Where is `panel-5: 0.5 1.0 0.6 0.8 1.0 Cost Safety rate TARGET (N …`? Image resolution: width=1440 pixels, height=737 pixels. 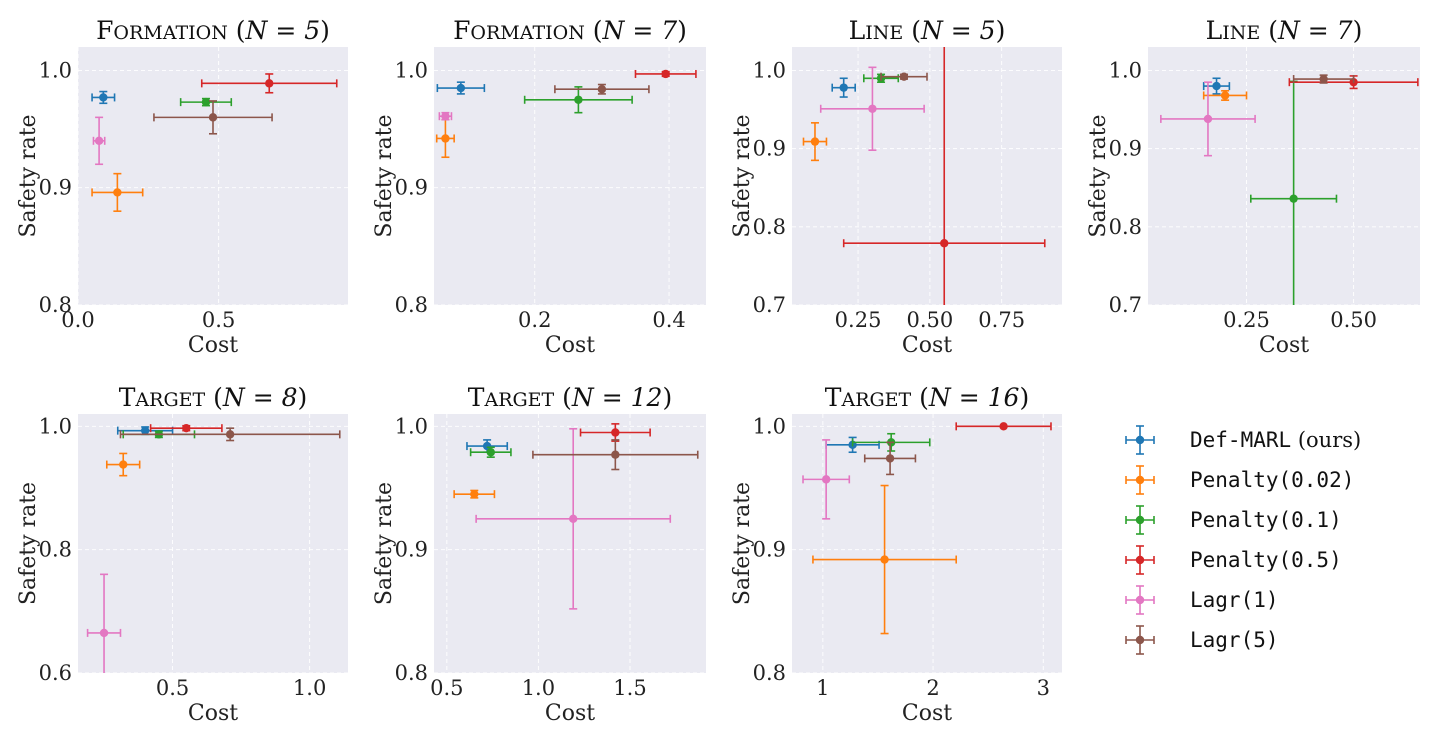
panel-5: 0.5 1.0 0.6 0.8 1.0 Cost Safety rate TARGET (N … is located at coordinates (182, 554).